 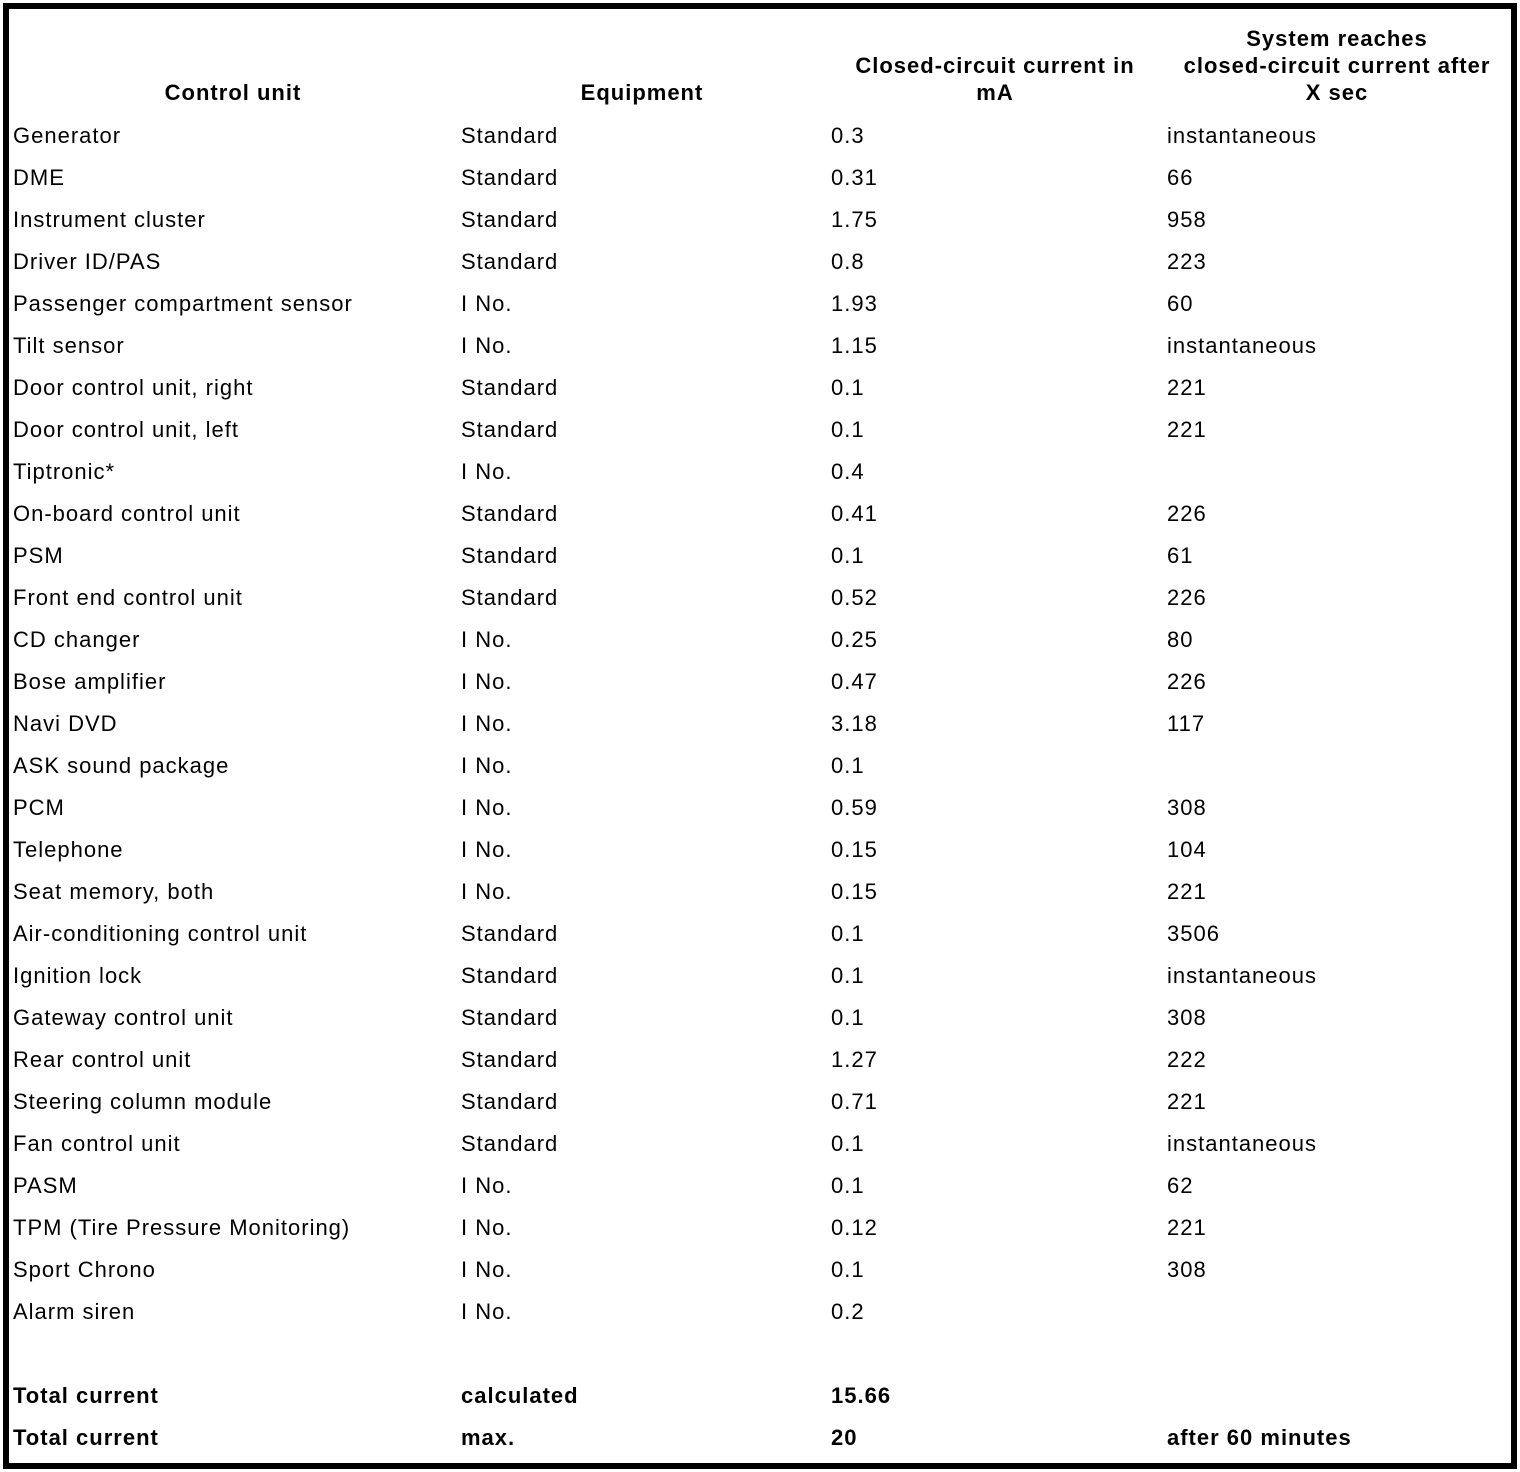 What do you see at coordinates (1186, 723) in the screenshot?
I see `cell-reaches-after: 117` at bounding box center [1186, 723].